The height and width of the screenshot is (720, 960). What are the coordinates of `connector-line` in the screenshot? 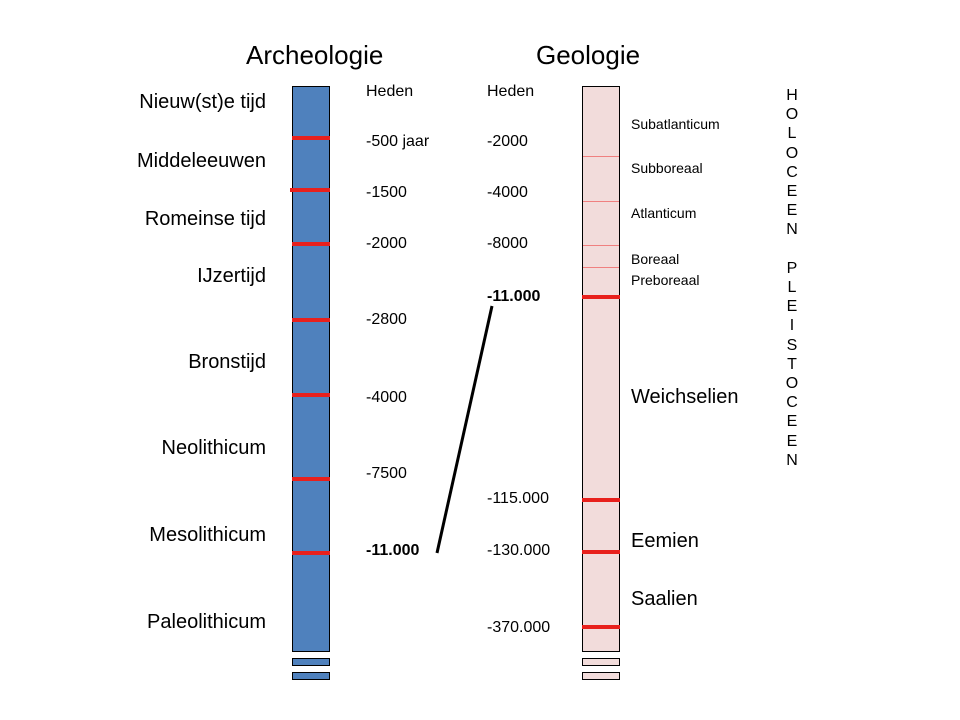 It's located at (464, 429).